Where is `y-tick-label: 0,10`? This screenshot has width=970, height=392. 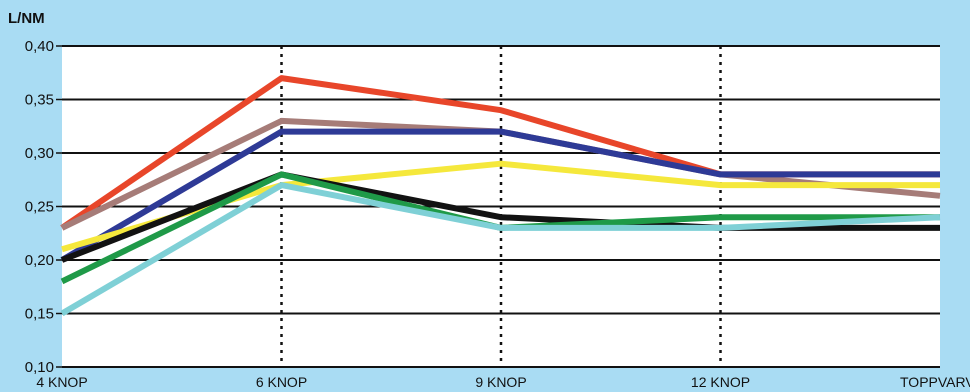 y-tick-label: 0,10 is located at coordinates (39, 367).